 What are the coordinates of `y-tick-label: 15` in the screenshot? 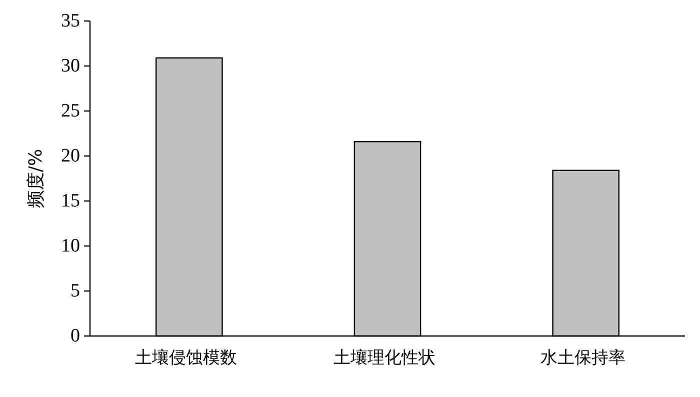 It's located at (70, 201).